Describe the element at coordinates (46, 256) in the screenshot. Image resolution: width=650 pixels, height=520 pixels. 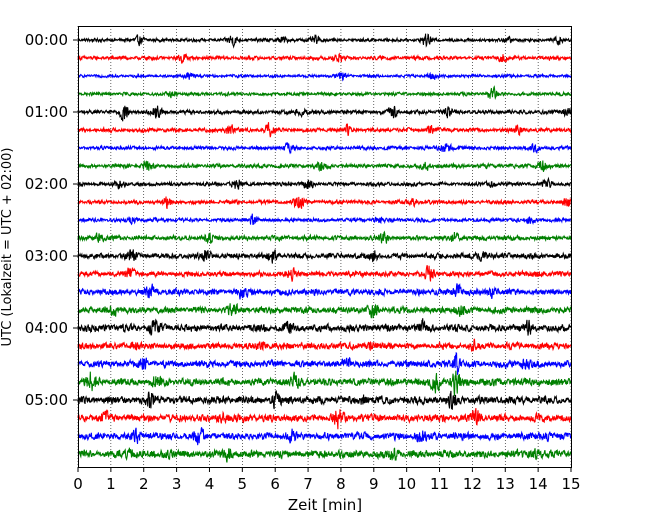
I see `y-tick-label: 03:00` at that location.